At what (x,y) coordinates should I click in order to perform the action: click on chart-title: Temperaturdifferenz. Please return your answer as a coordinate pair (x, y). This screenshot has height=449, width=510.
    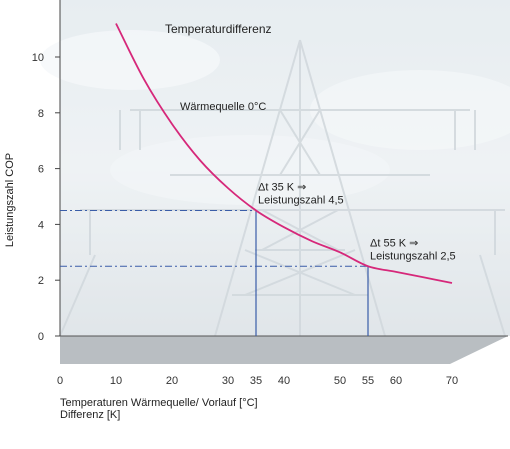
    Looking at the image, I should click on (218, 29).